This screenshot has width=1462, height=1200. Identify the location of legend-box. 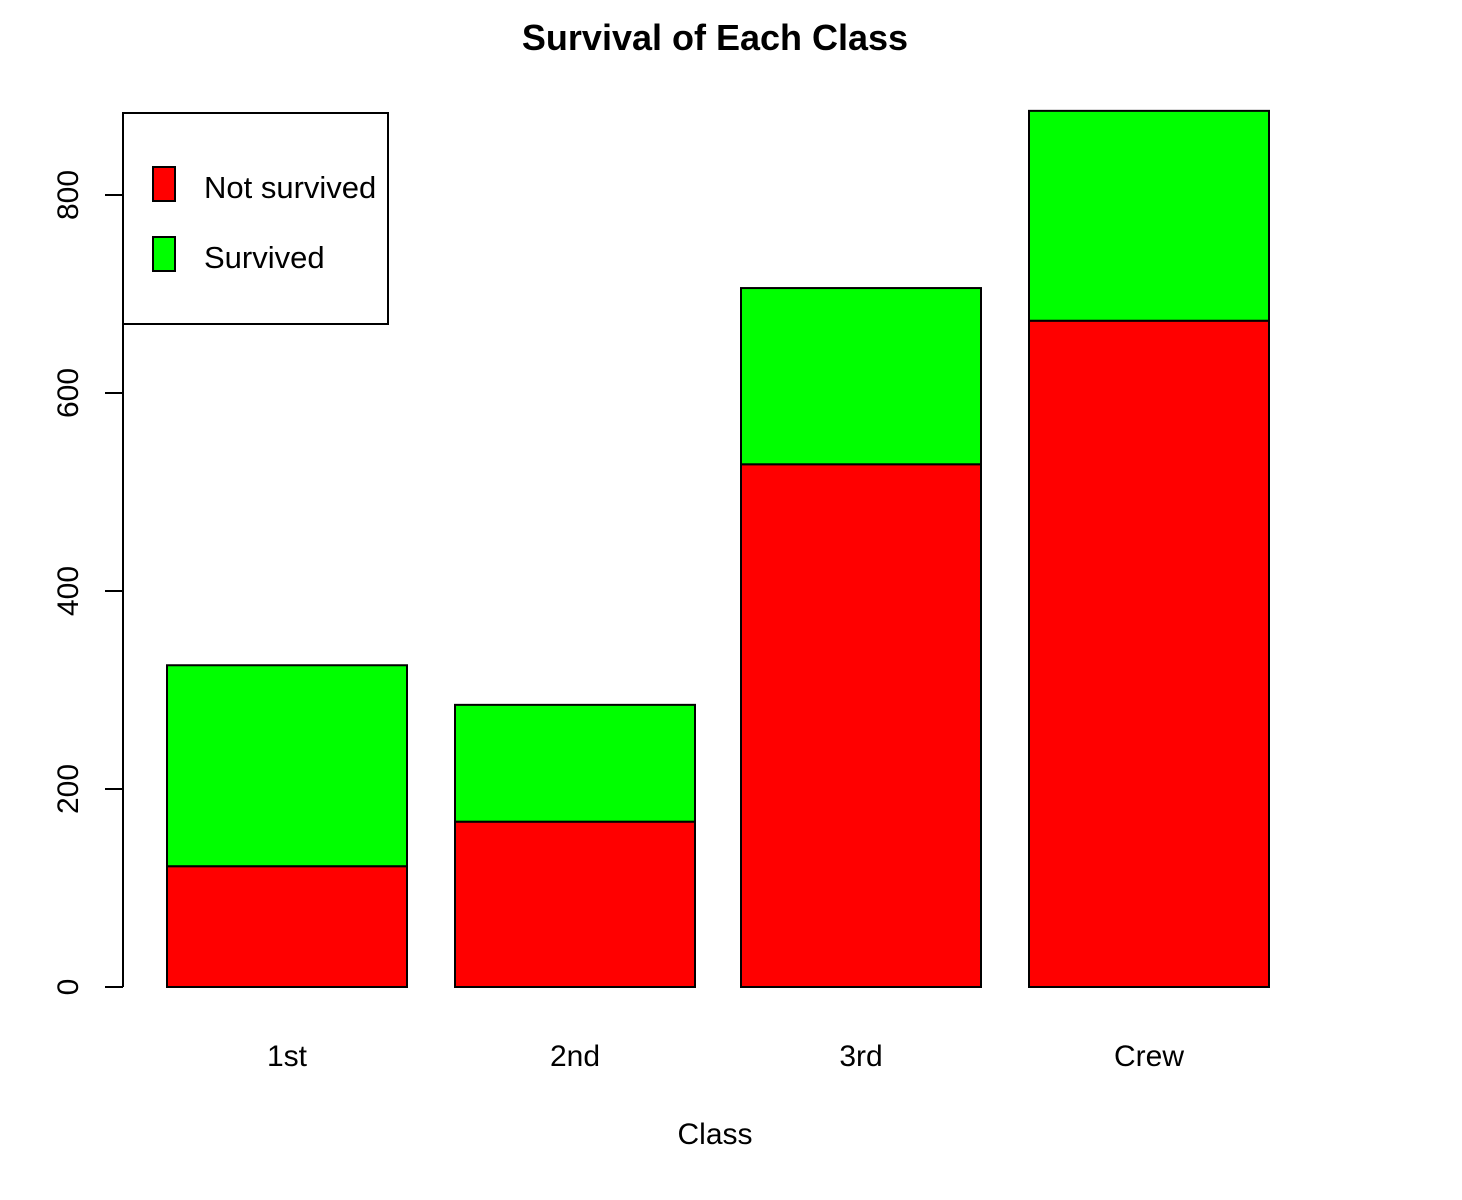
(255, 218).